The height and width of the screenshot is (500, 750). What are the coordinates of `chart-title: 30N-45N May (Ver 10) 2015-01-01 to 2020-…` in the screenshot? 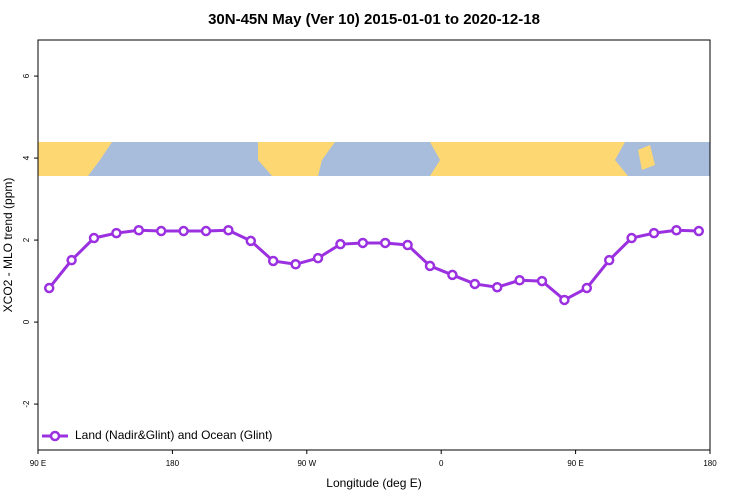 It's located at (374, 19).